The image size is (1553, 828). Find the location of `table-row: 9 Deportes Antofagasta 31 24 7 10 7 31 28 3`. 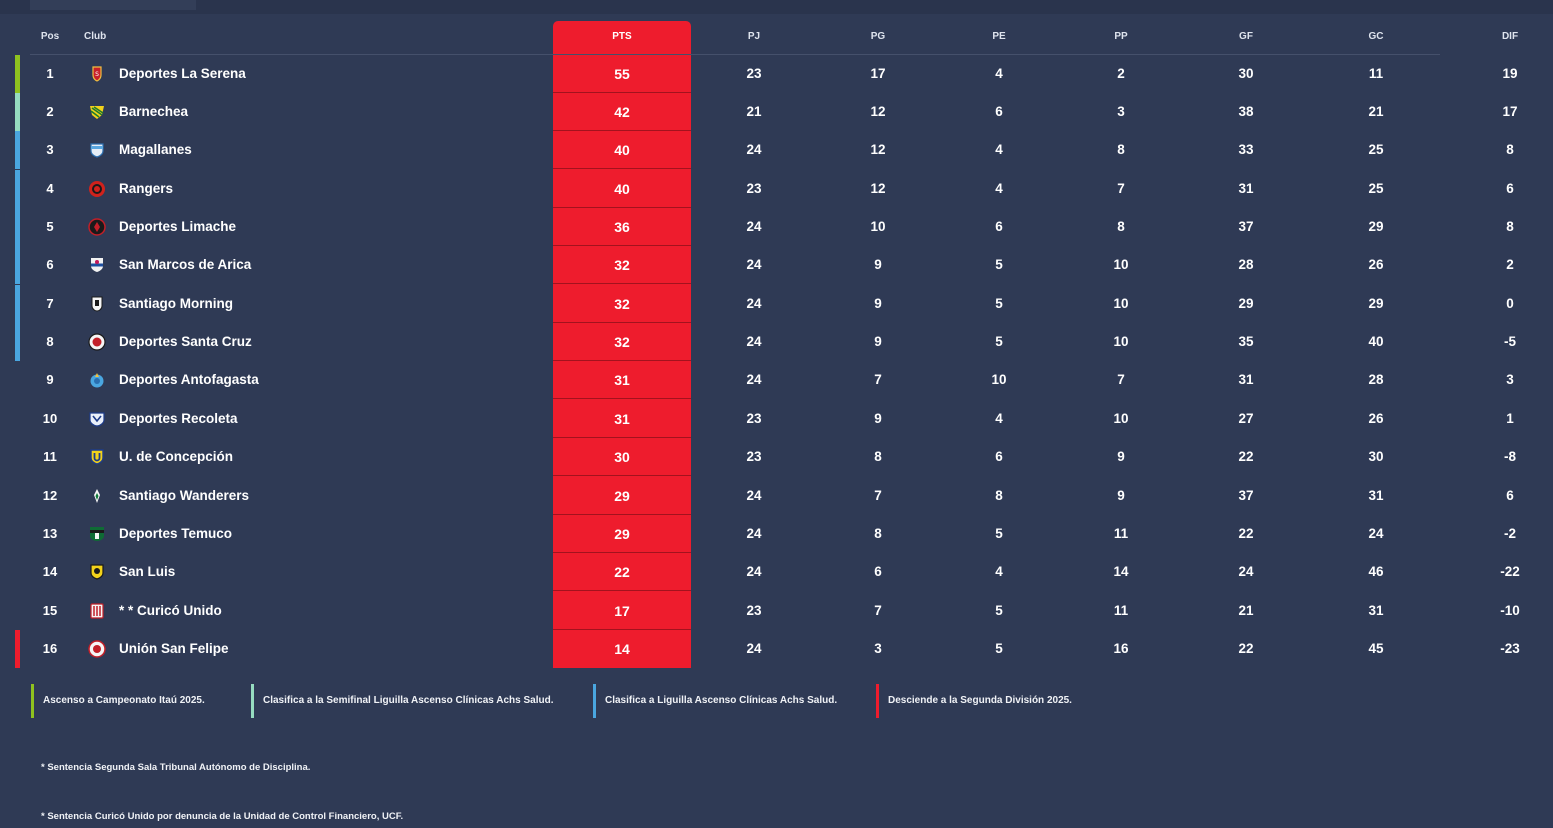

table-row: 9 Deportes Antofagasta 31 24 7 10 7 31 28 3 is located at coordinates (776, 380).